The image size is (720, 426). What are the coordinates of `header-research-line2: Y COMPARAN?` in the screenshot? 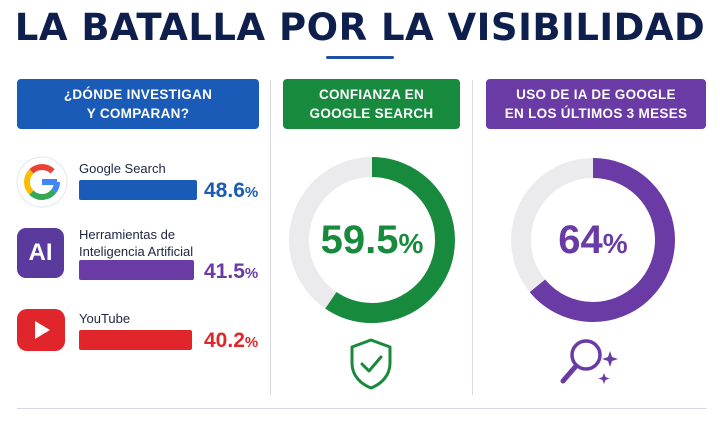 It's located at (138, 113).